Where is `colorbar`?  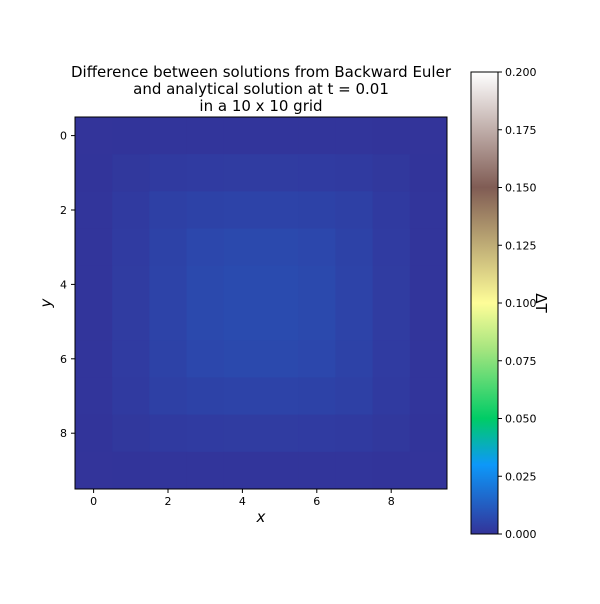
colorbar is located at coordinates (484, 303).